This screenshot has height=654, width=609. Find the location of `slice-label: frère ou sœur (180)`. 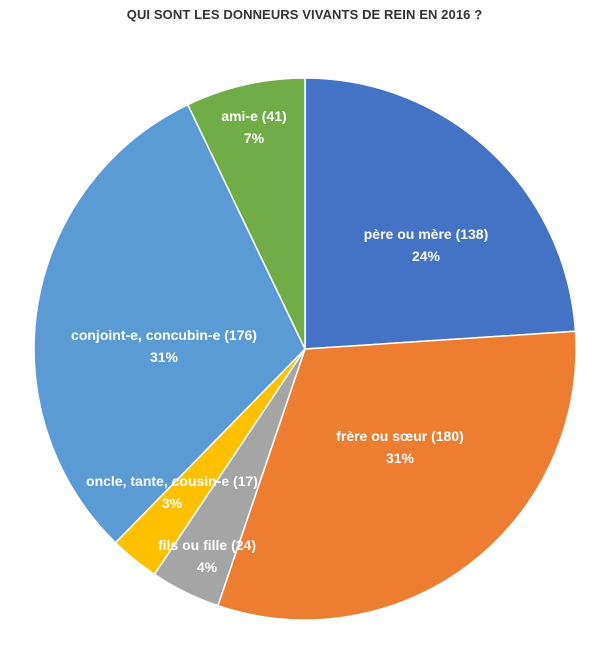

slice-label: frère ou sœur (180) is located at coordinates (400, 436).